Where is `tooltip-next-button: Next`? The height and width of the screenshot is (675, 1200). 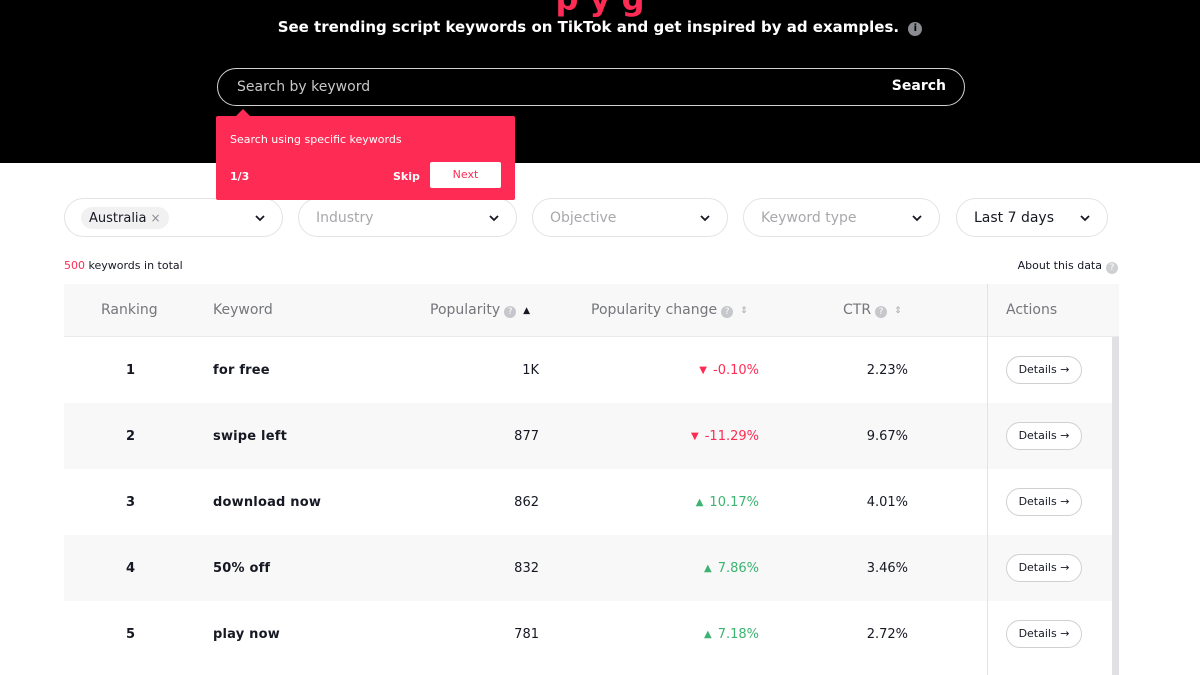
tooltip-next-button: Next is located at coordinates (465, 175).